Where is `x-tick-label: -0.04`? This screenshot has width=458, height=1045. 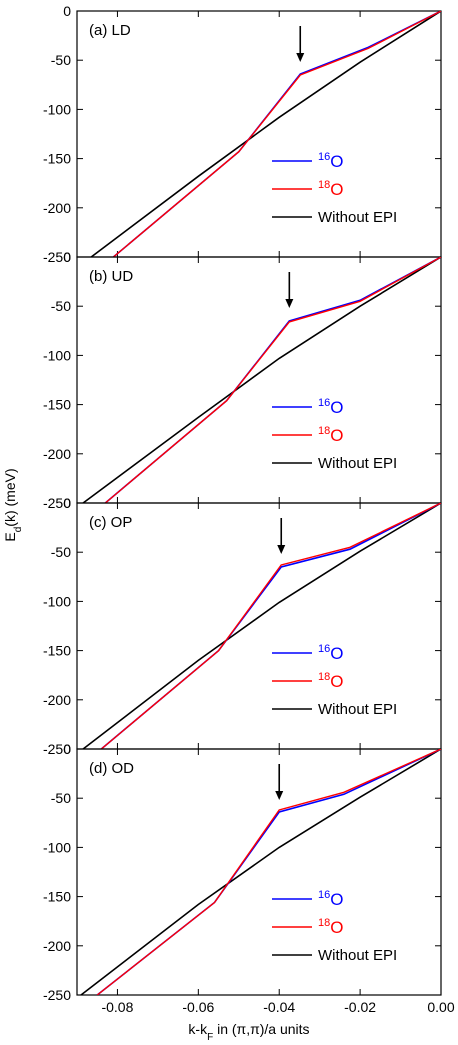 x-tick-label: -0.04 is located at coordinates (279, 1007).